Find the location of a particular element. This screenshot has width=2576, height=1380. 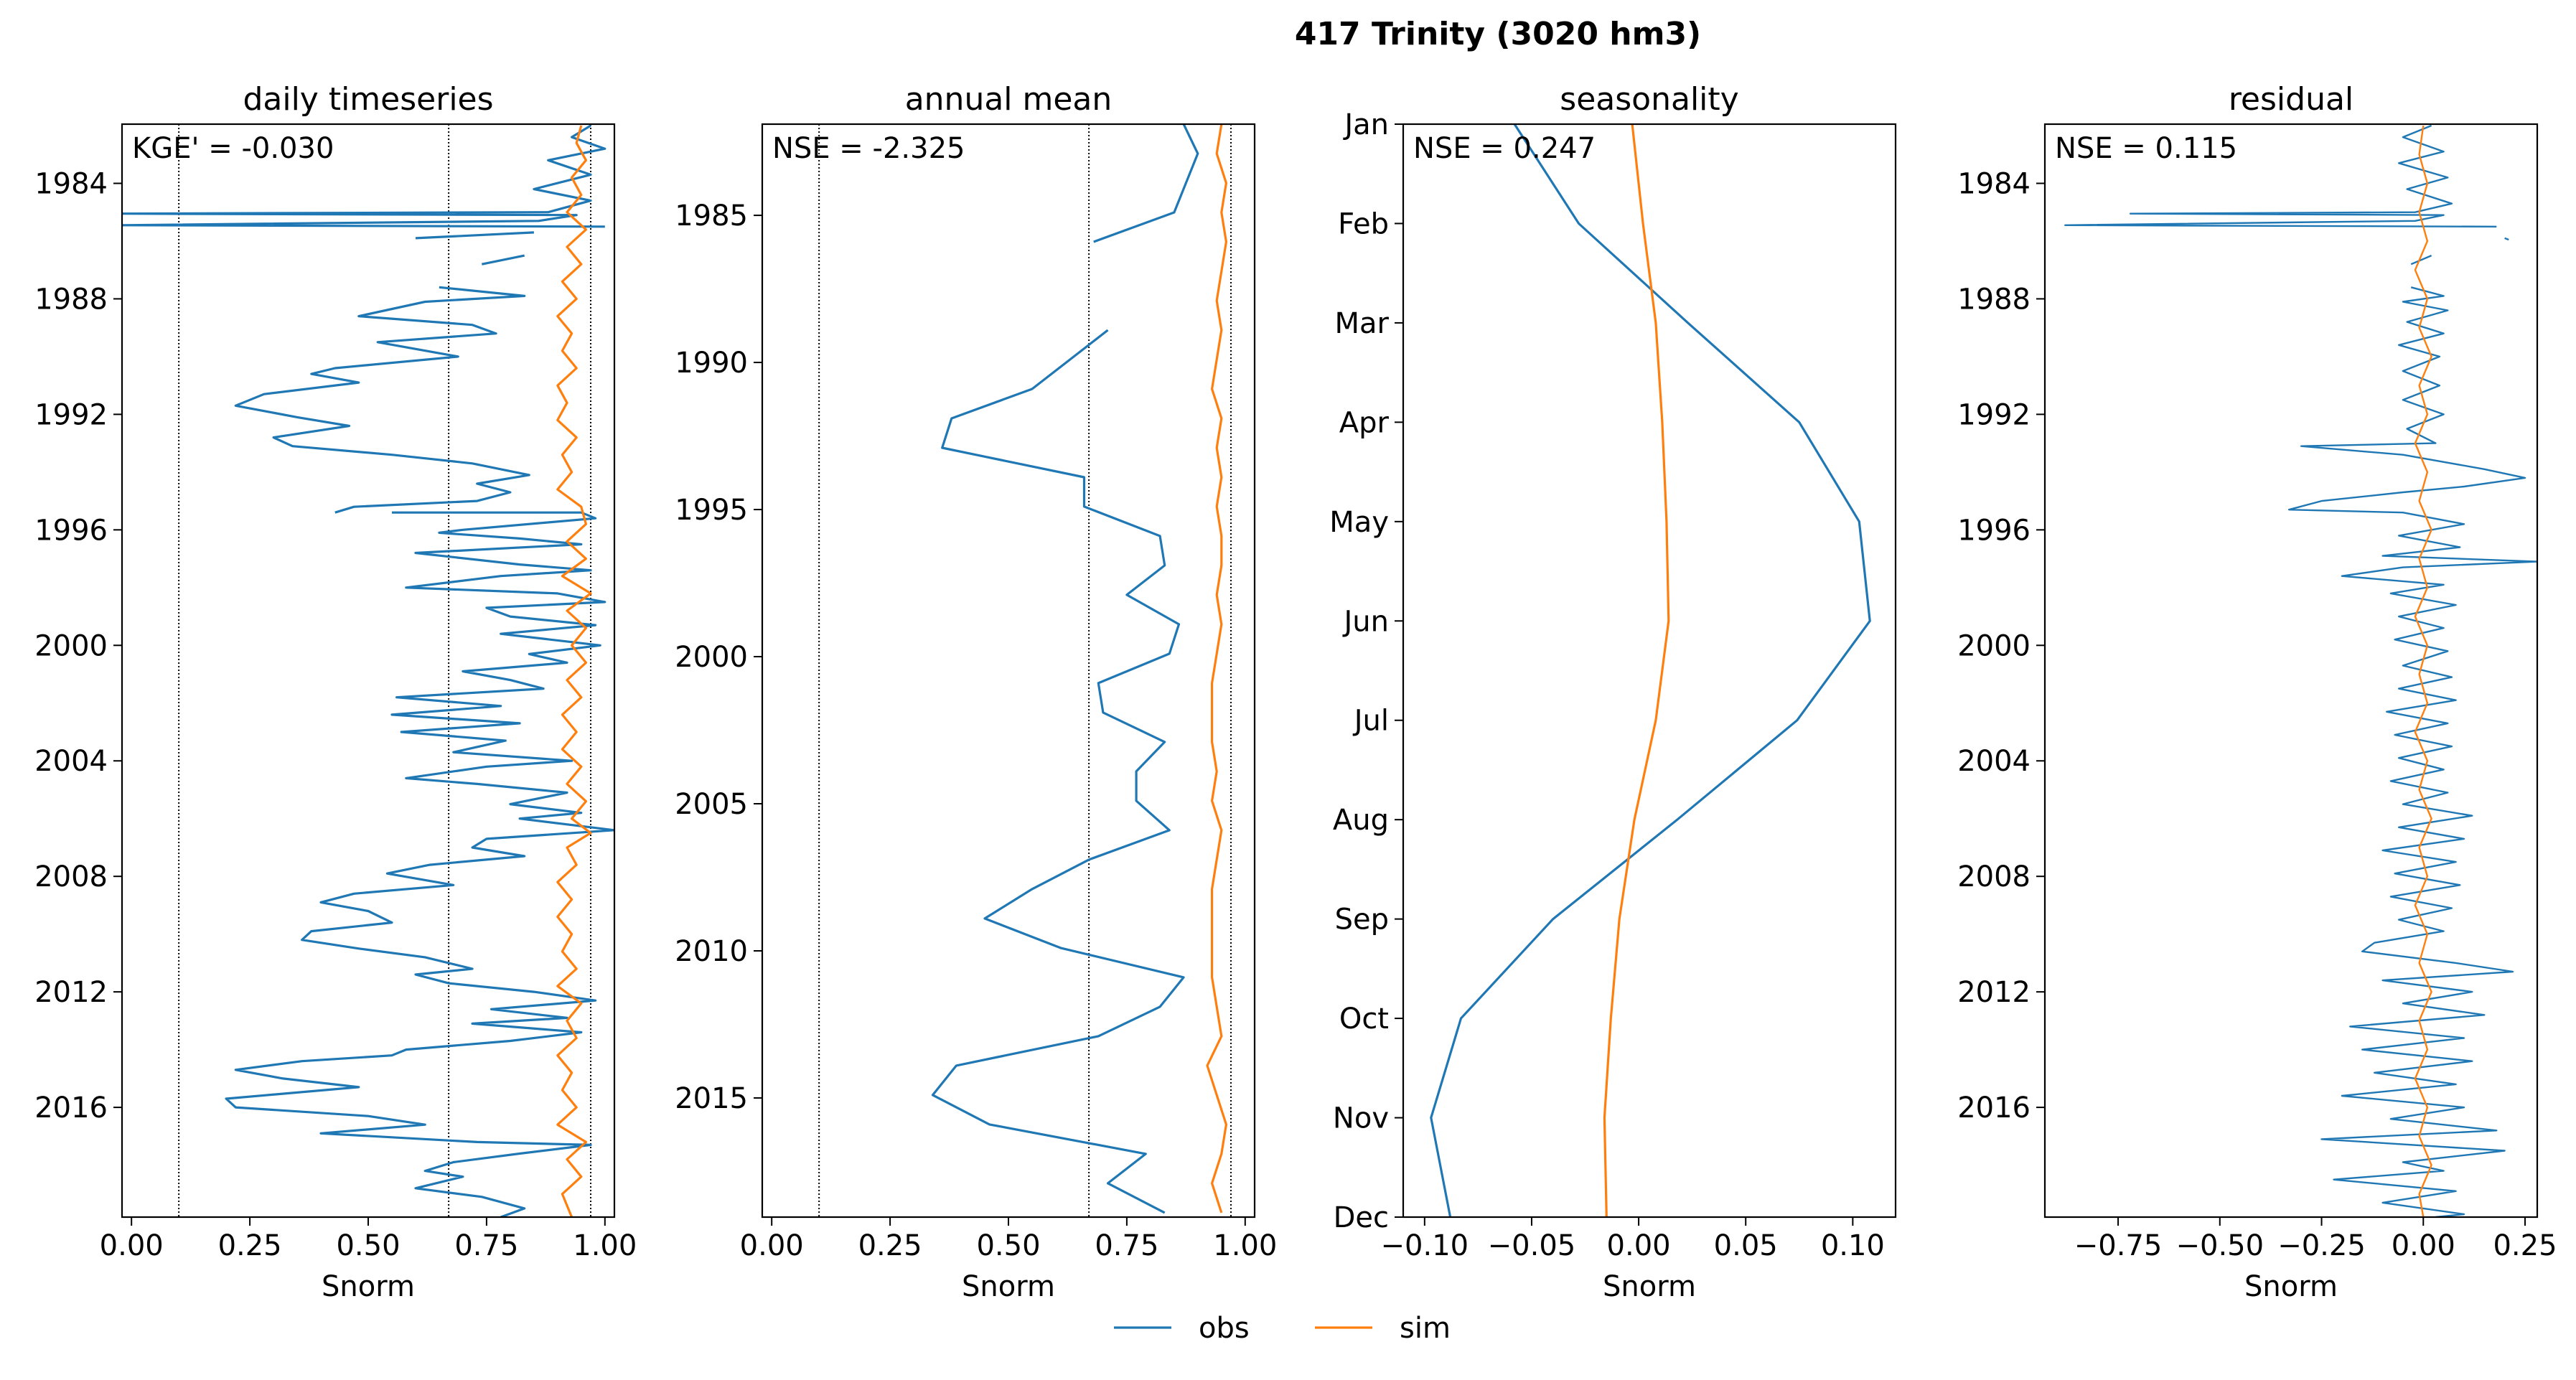

score-label: NSE = -2.325 is located at coordinates (868, 148).